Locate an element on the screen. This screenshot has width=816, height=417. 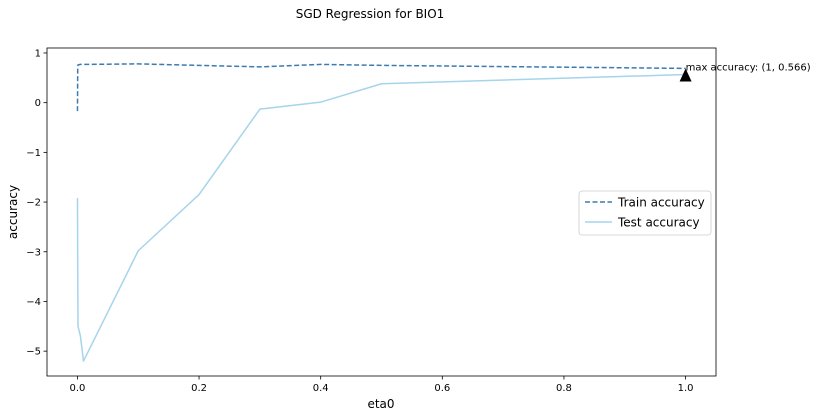
y-tick-label: −5 is located at coordinates (33, 352).